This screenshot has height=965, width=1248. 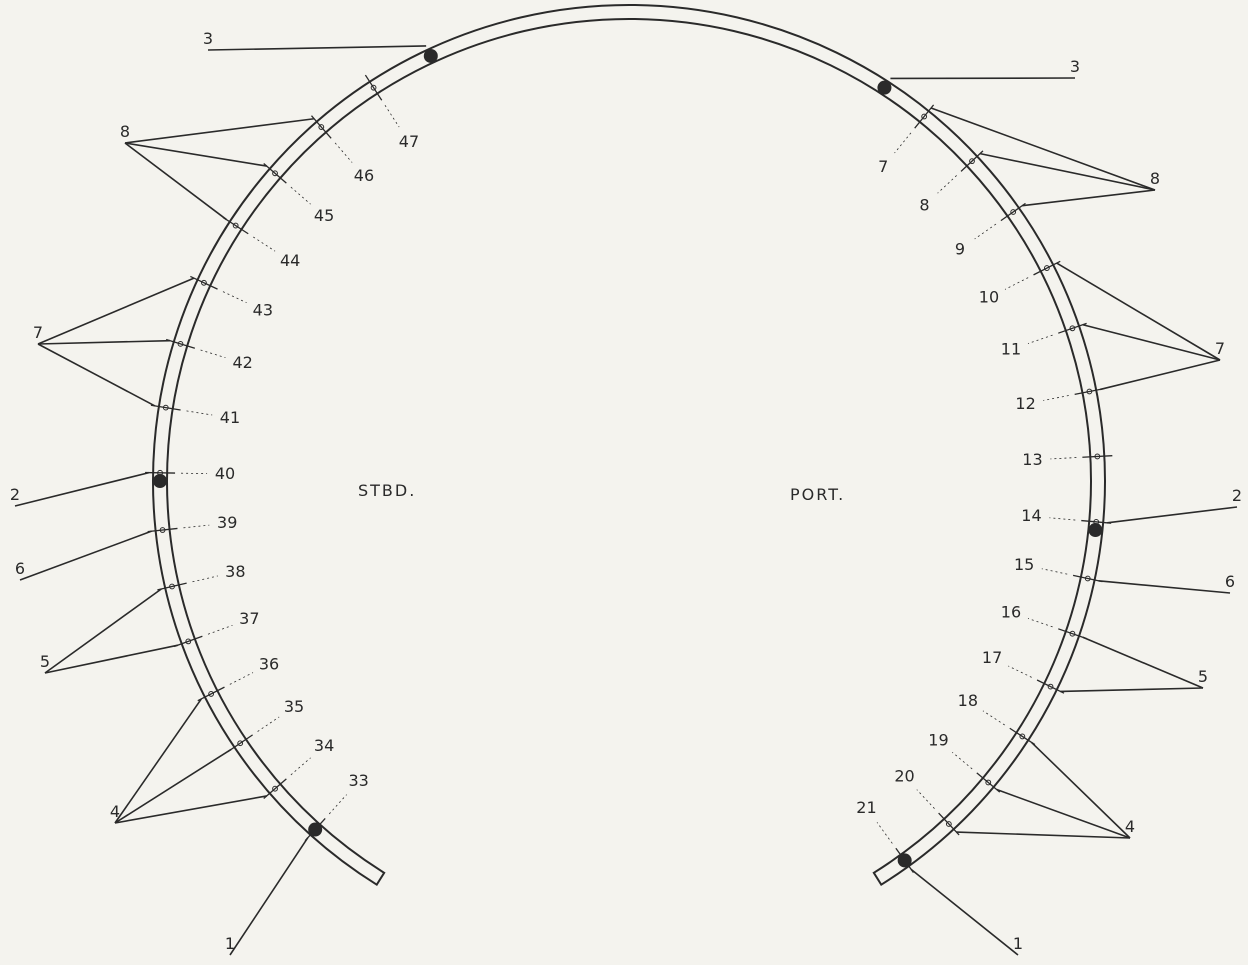 What do you see at coordinates (242, 362) in the screenshot?
I see `station-number: 42` at bounding box center [242, 362].